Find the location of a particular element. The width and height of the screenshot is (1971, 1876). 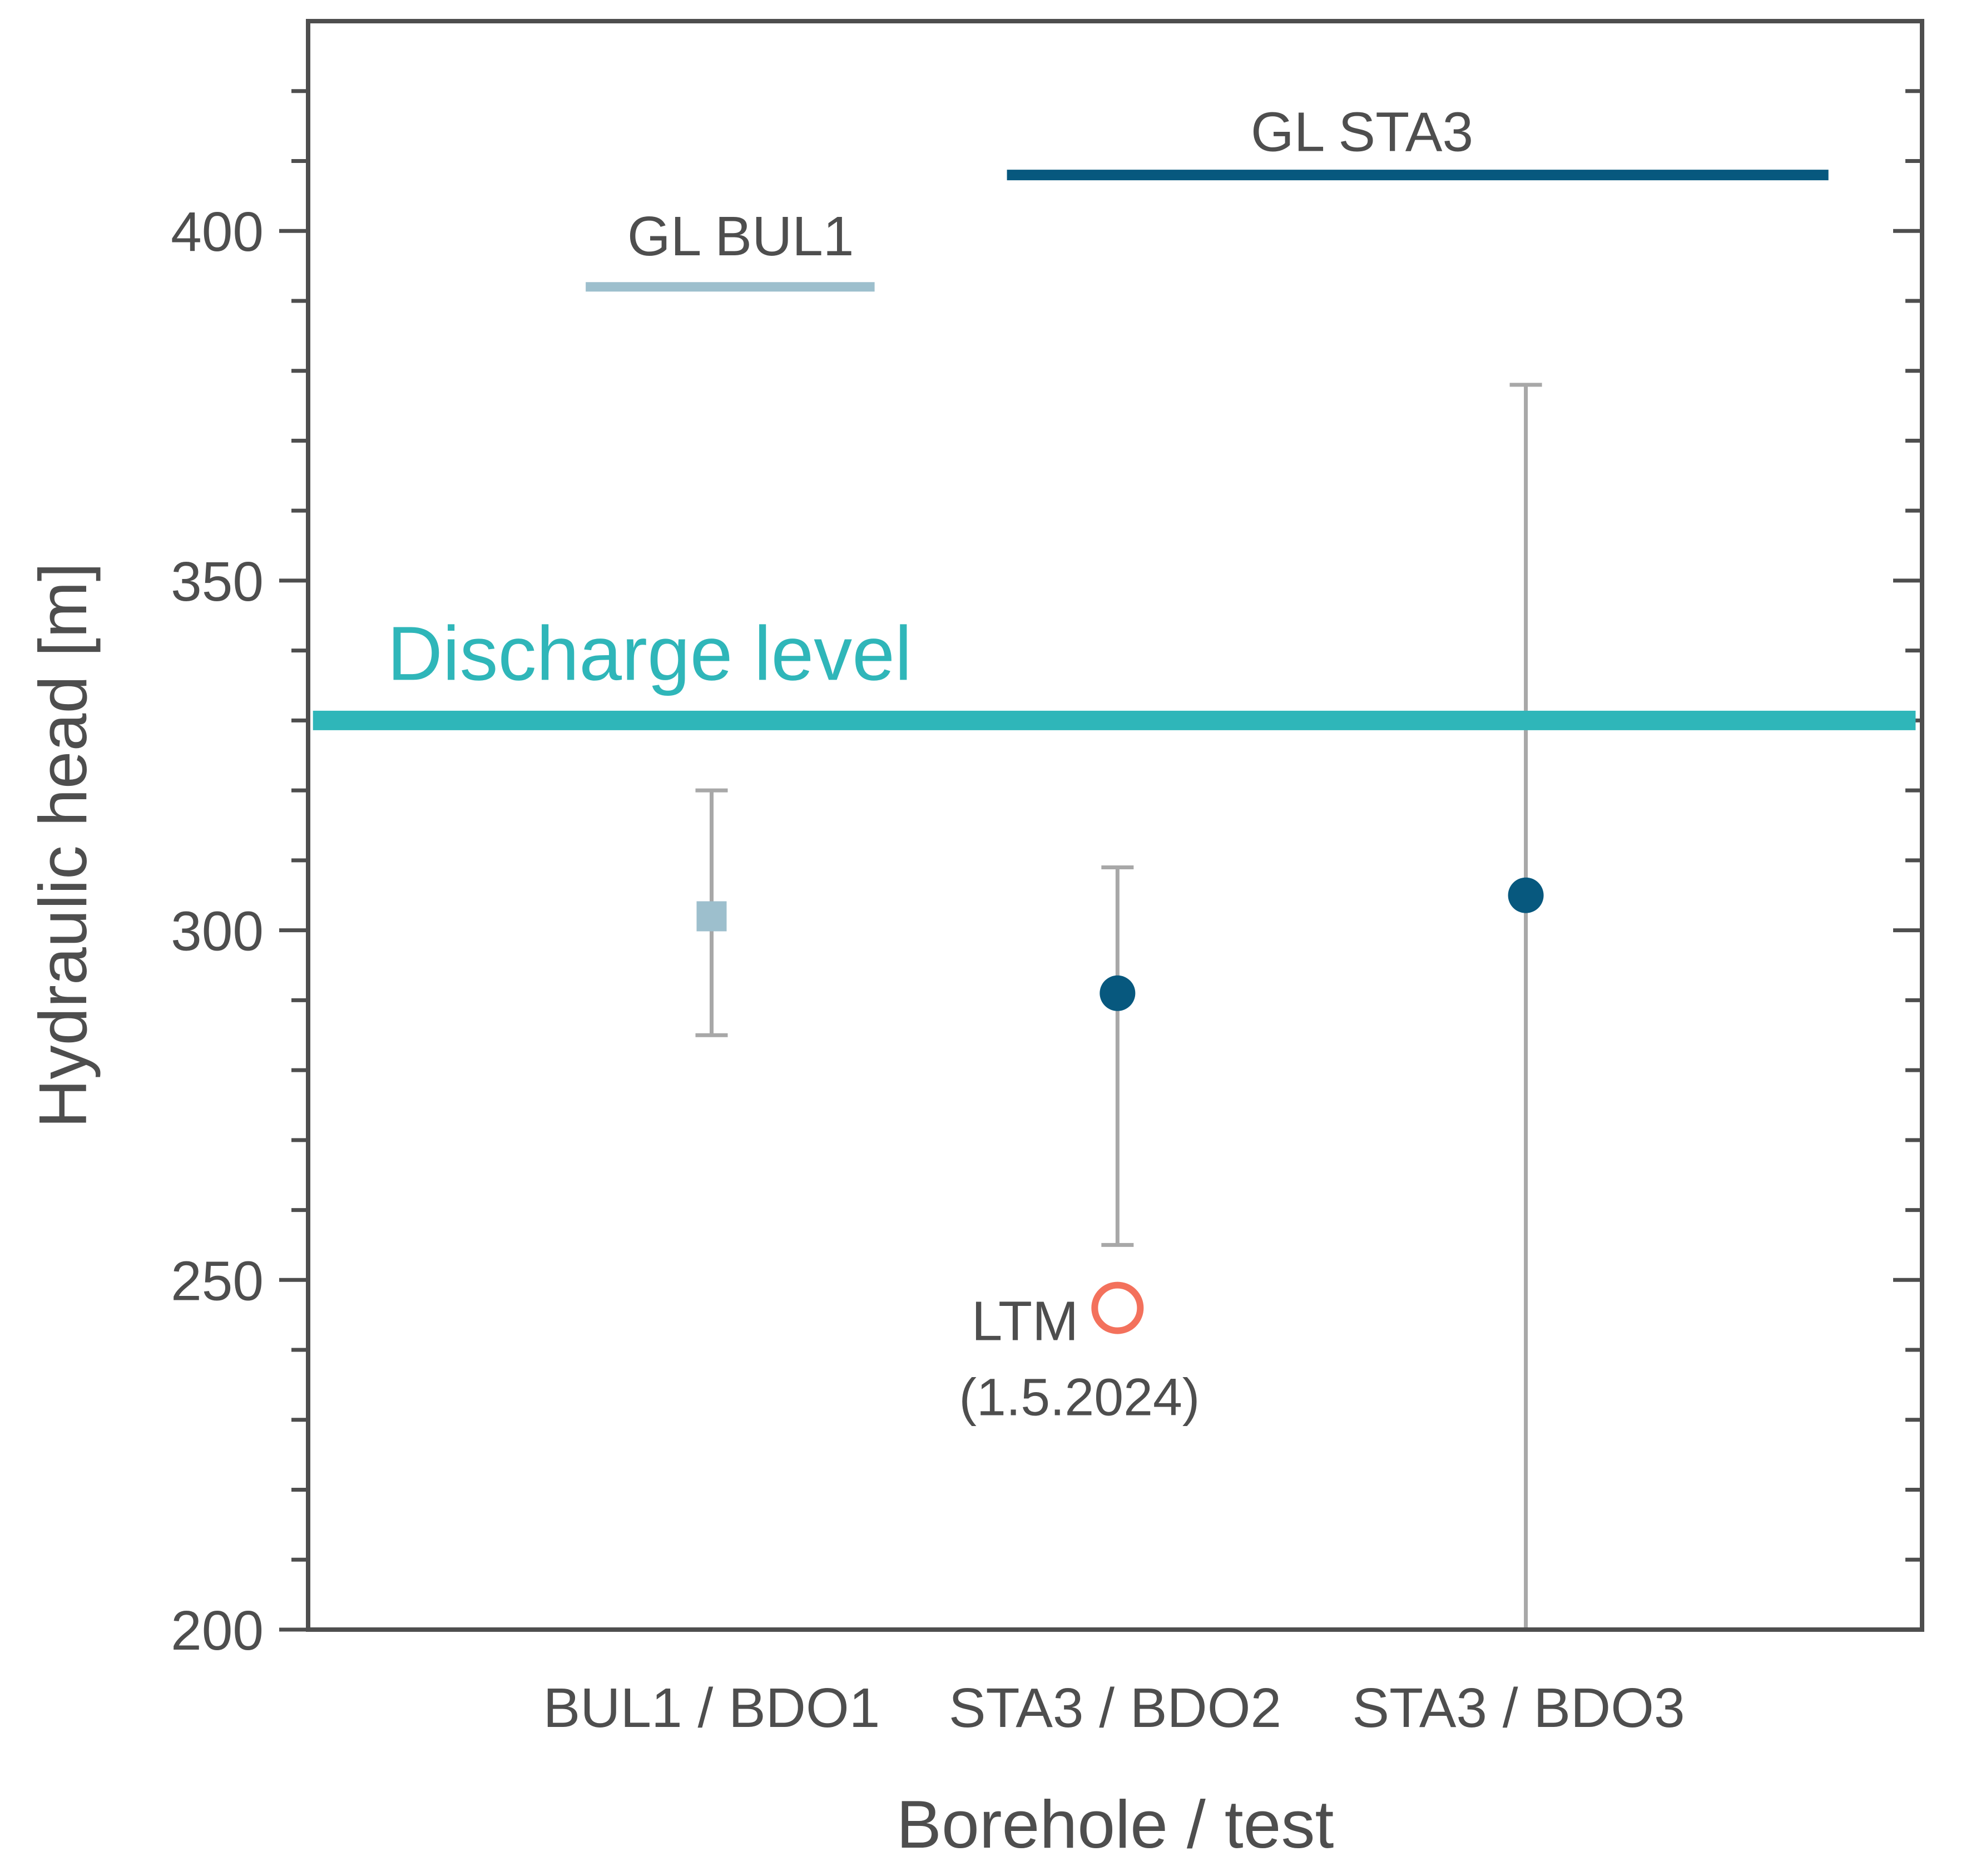

ltm-open-circle-marker is located at coordinates (1117, 1308).